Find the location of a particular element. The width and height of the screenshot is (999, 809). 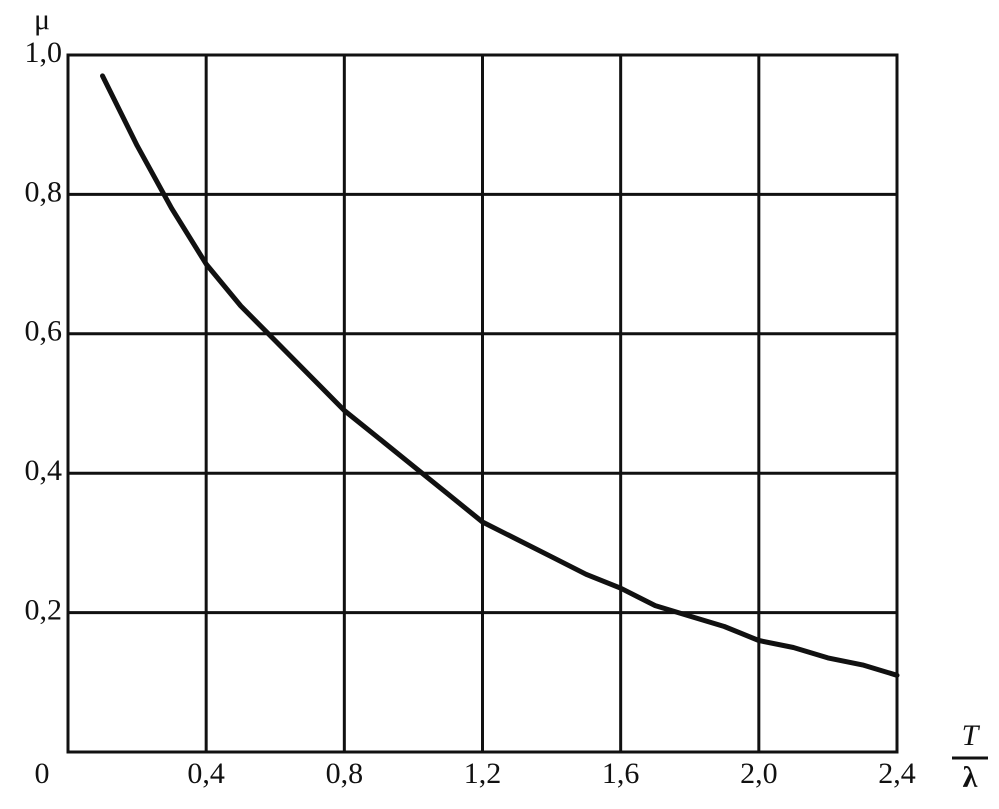

x-tick-label: 0,4 is located at coordinates (206, 773).